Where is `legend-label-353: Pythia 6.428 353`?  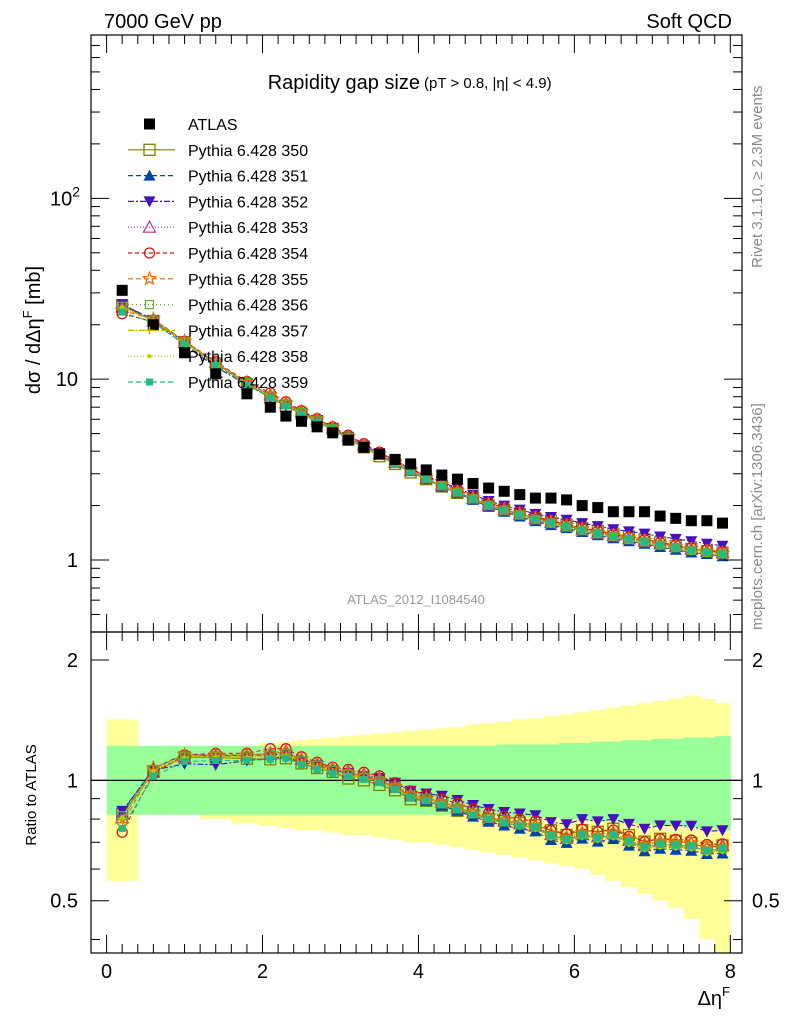 legend-label-353: Pythia 6.428 353 is located at coordinates (248, 228).